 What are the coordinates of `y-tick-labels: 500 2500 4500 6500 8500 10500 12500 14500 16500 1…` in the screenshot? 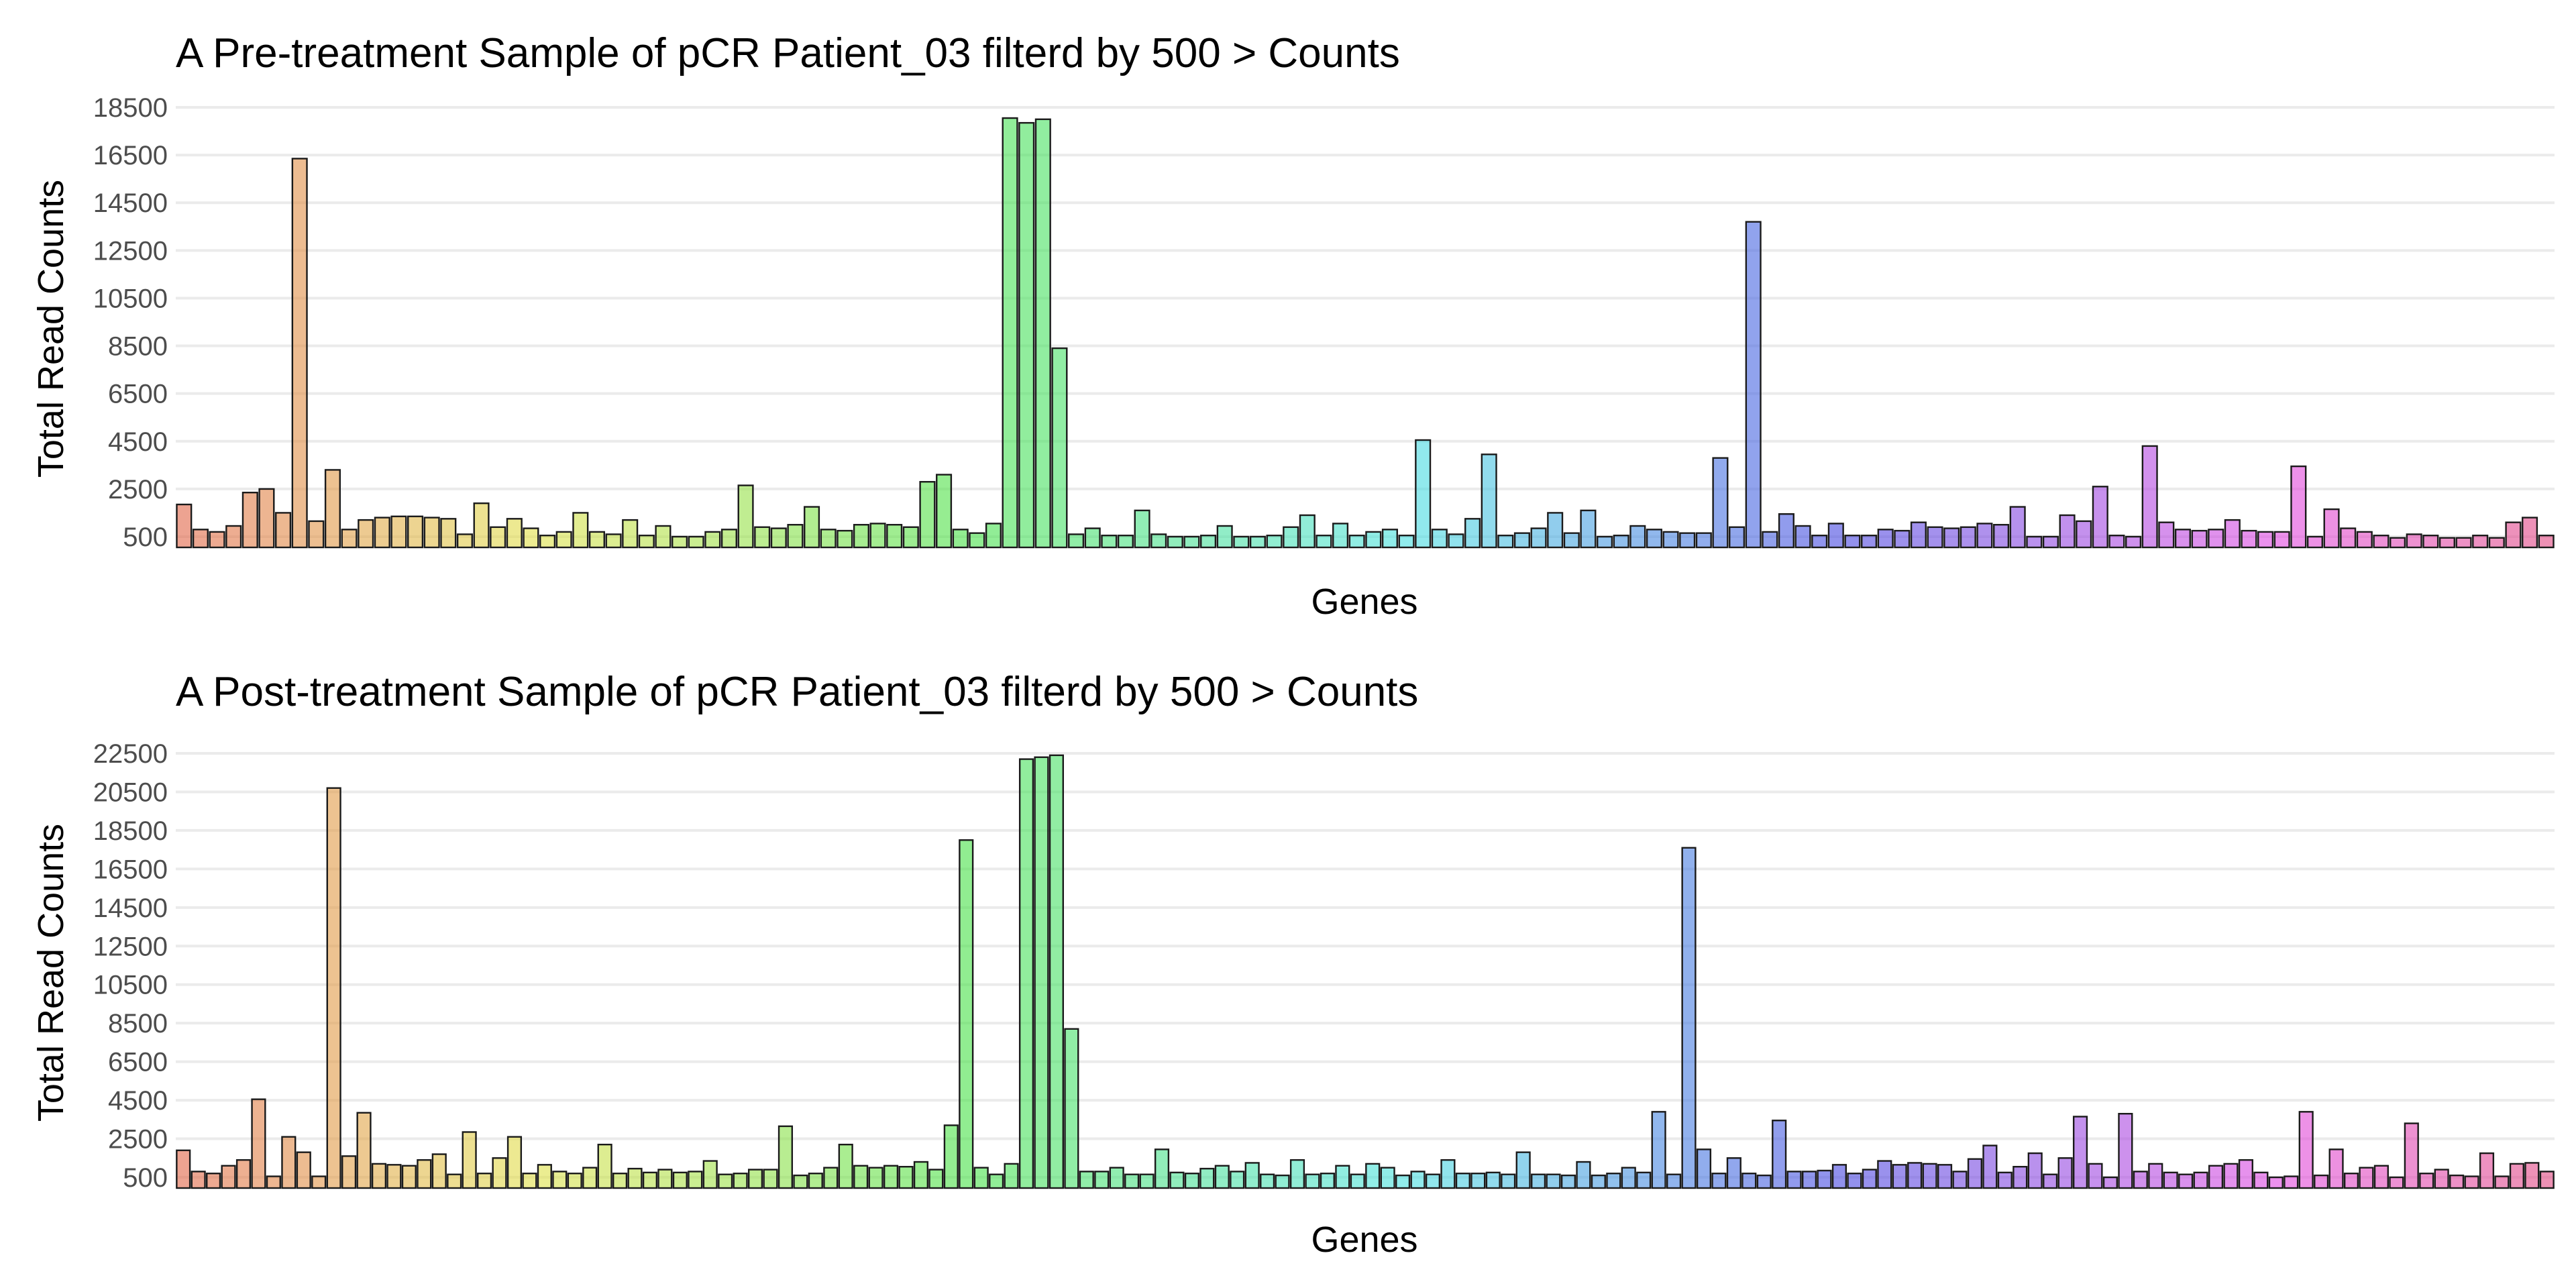 It's located at (130, 322).